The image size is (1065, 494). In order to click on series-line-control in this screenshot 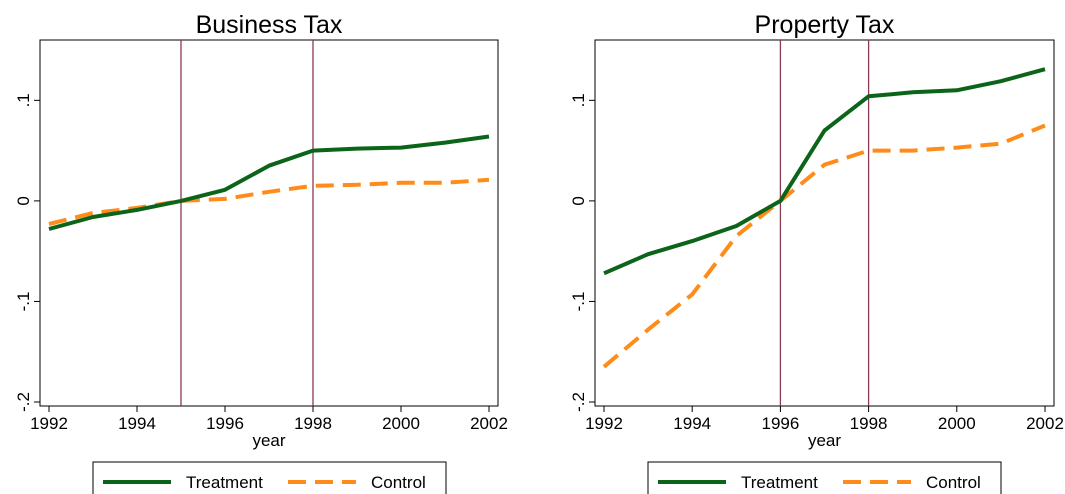, I will do `click(269, 201)`.